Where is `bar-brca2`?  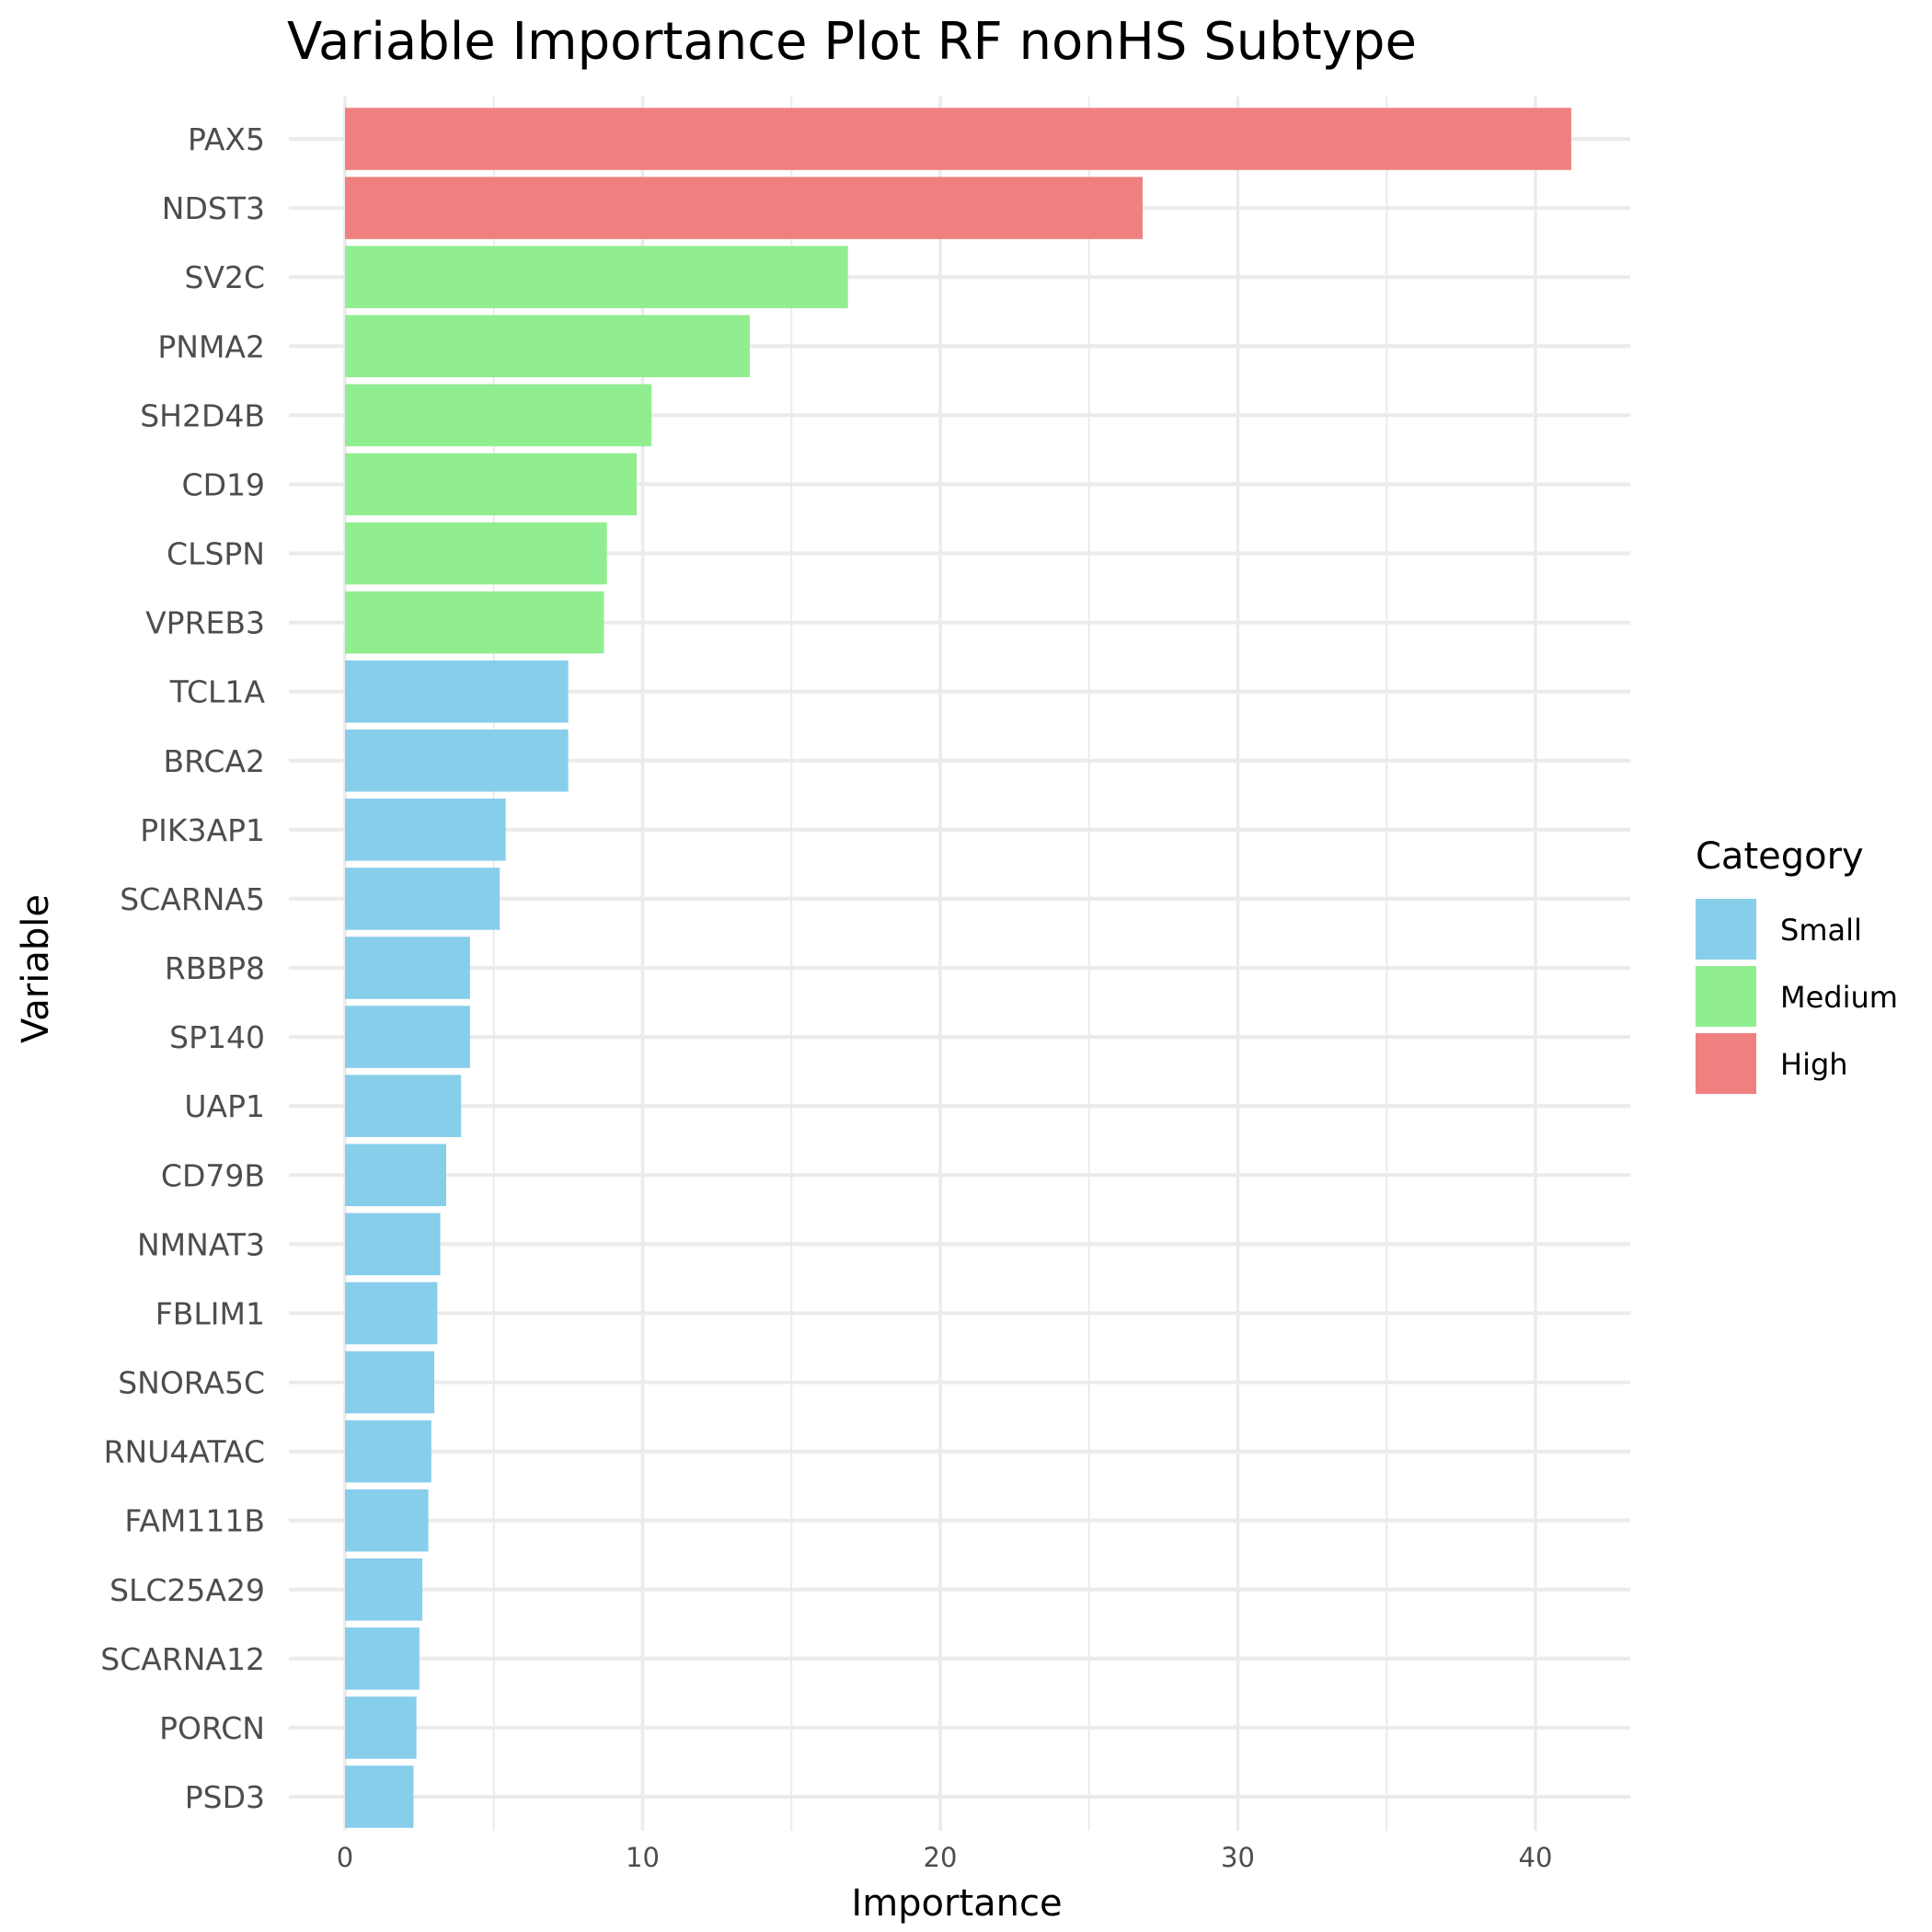 bar-brca2 is located at coordinates (457, 760).